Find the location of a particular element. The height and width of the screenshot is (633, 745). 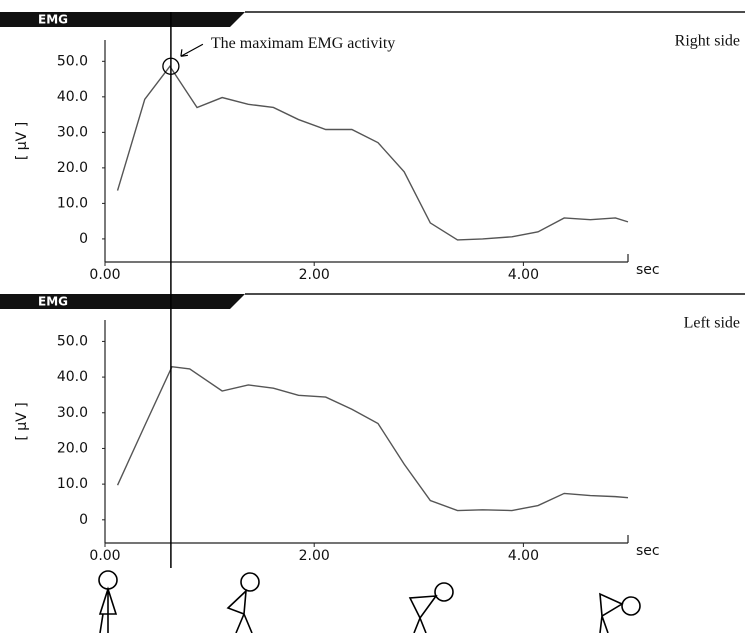

side-label: Right side is located at coordinates (707, 41).